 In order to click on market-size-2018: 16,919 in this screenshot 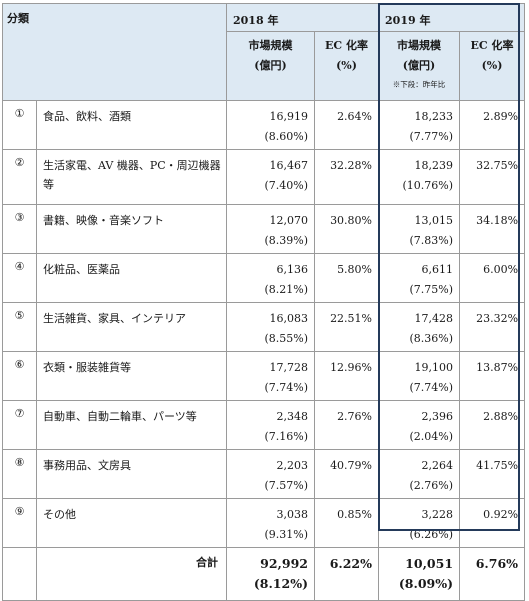, I will do `click(289, 116)`.